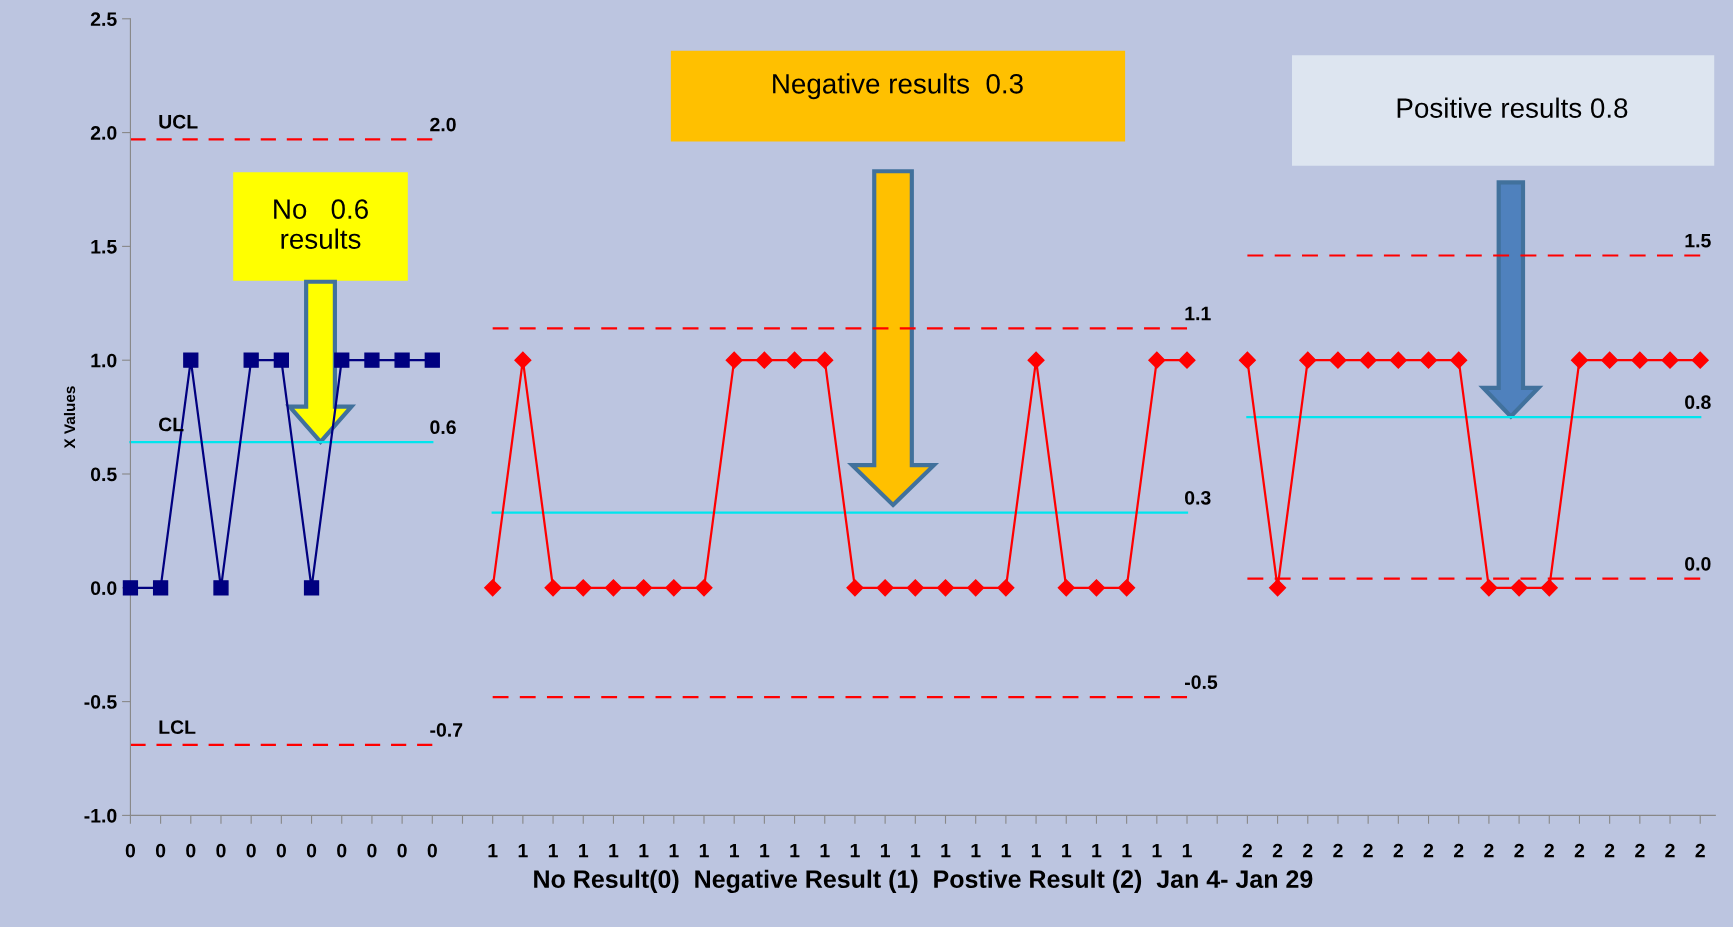  I want to click on y-tick-label: 2.0, so click(103, 133).